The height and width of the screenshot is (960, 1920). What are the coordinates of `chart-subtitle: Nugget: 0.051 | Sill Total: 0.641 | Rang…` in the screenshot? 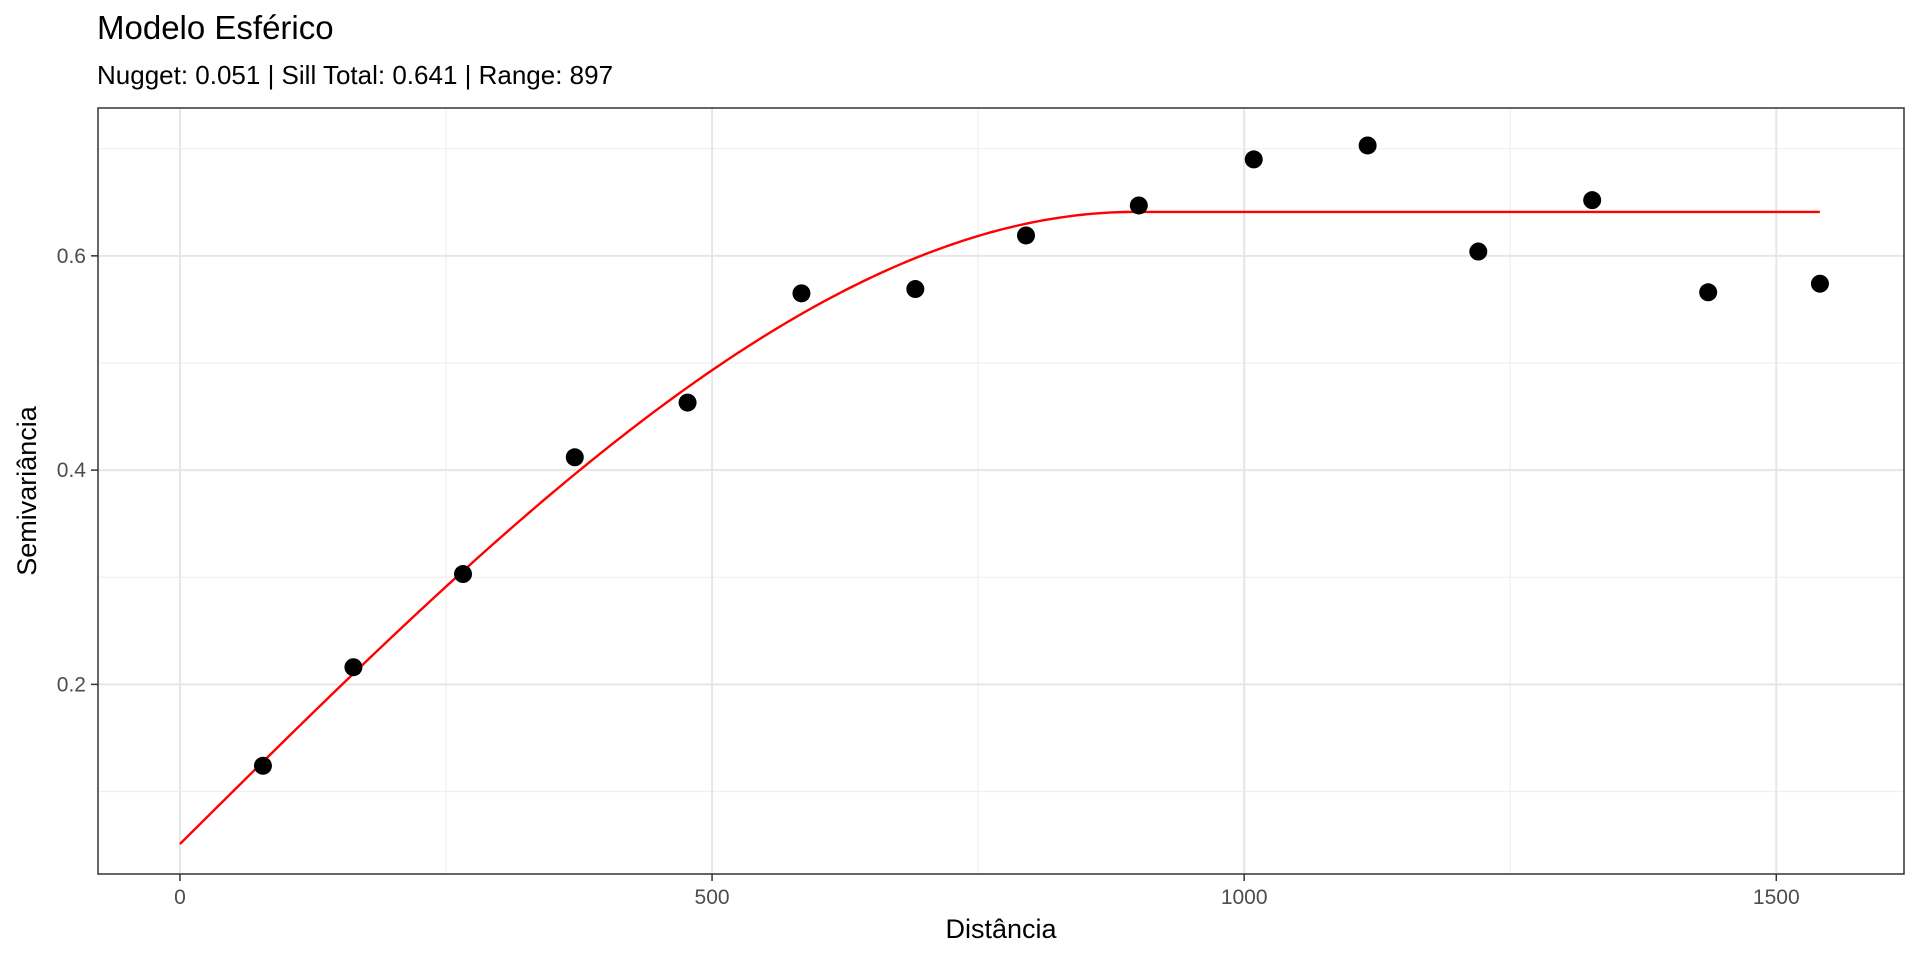 It's located at (355, 75).